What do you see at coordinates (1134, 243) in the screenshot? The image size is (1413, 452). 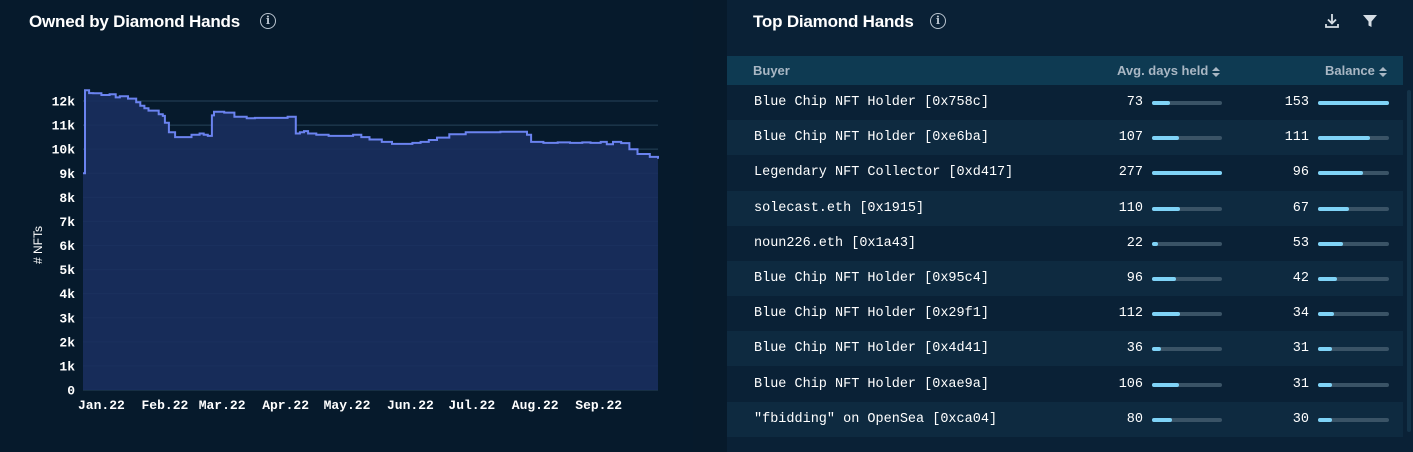 I see `avg-days-held-cell: 22` at bounding box center [1134, 243].